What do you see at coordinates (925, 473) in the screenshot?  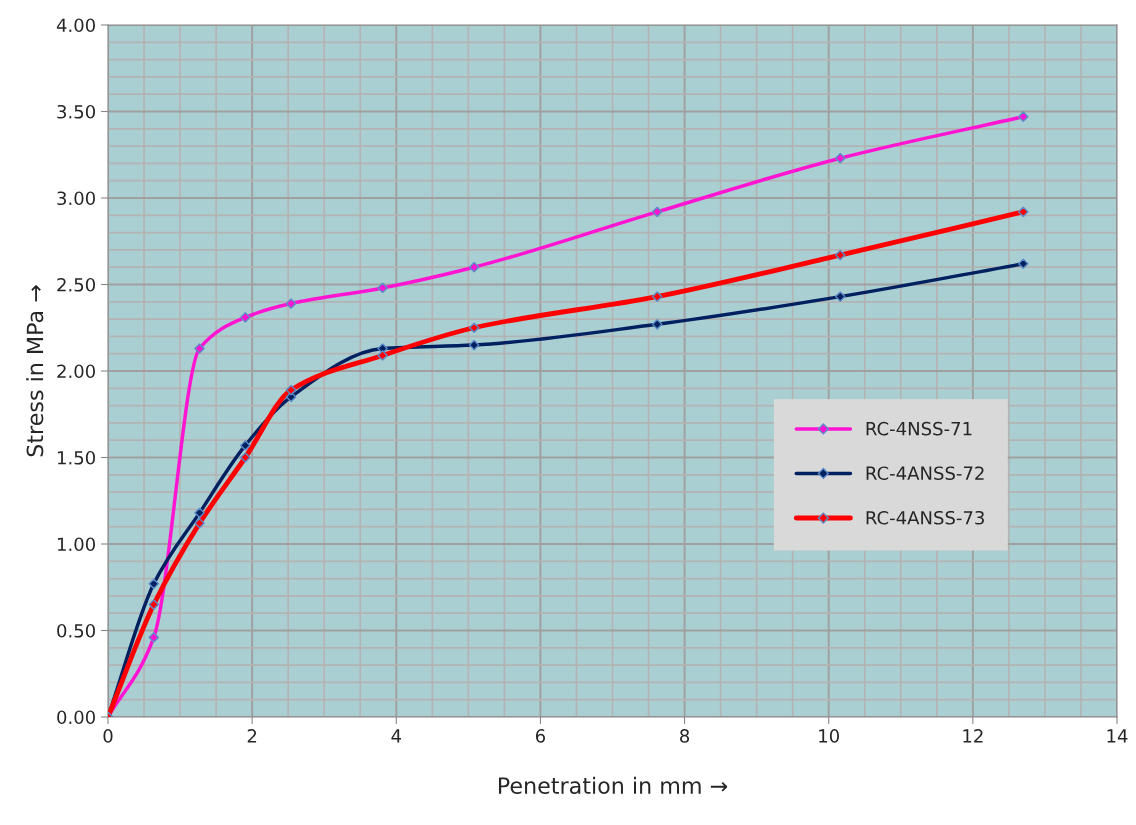 I see `legend-label: RC-4ANSS-72` at bounding box center [925, 473].